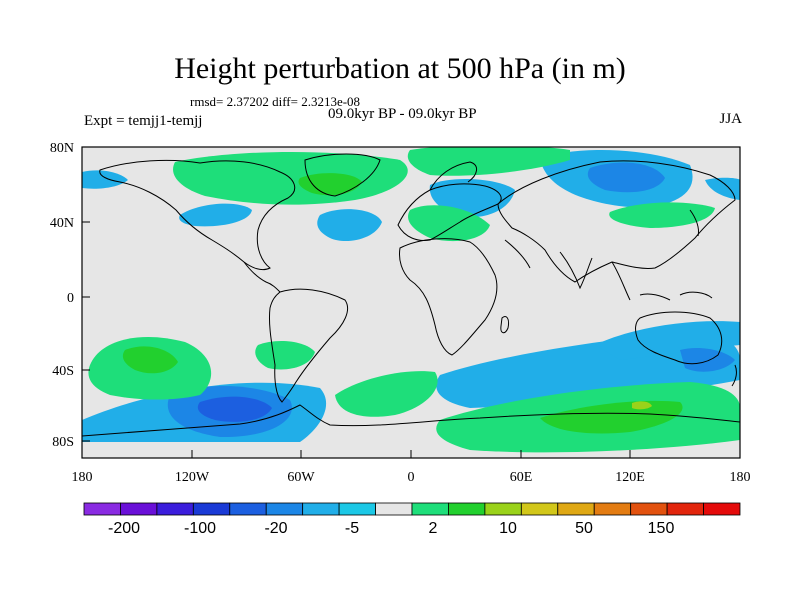  What do you see at coordinates (275, 101) in the screenshot?
I see `stats-text: rmsd= 2.37202 diff= 2.3213e-08` at bounding box center [275, 101].